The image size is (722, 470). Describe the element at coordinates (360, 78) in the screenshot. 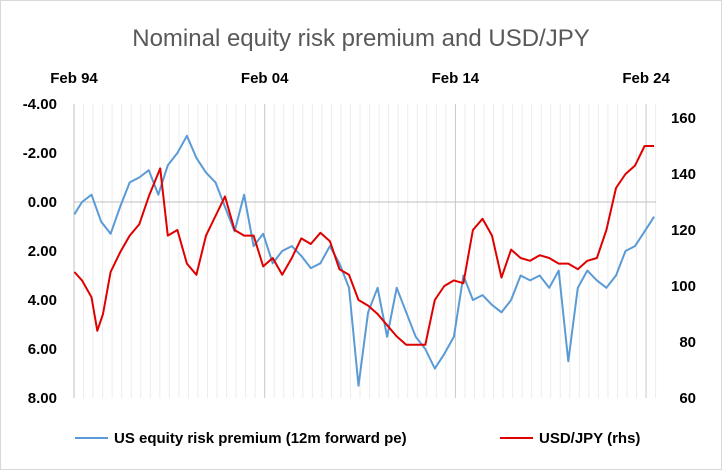

I see `x-ticks: Feb 94 Feb 04 Feb 14 Feb 24` at that location.